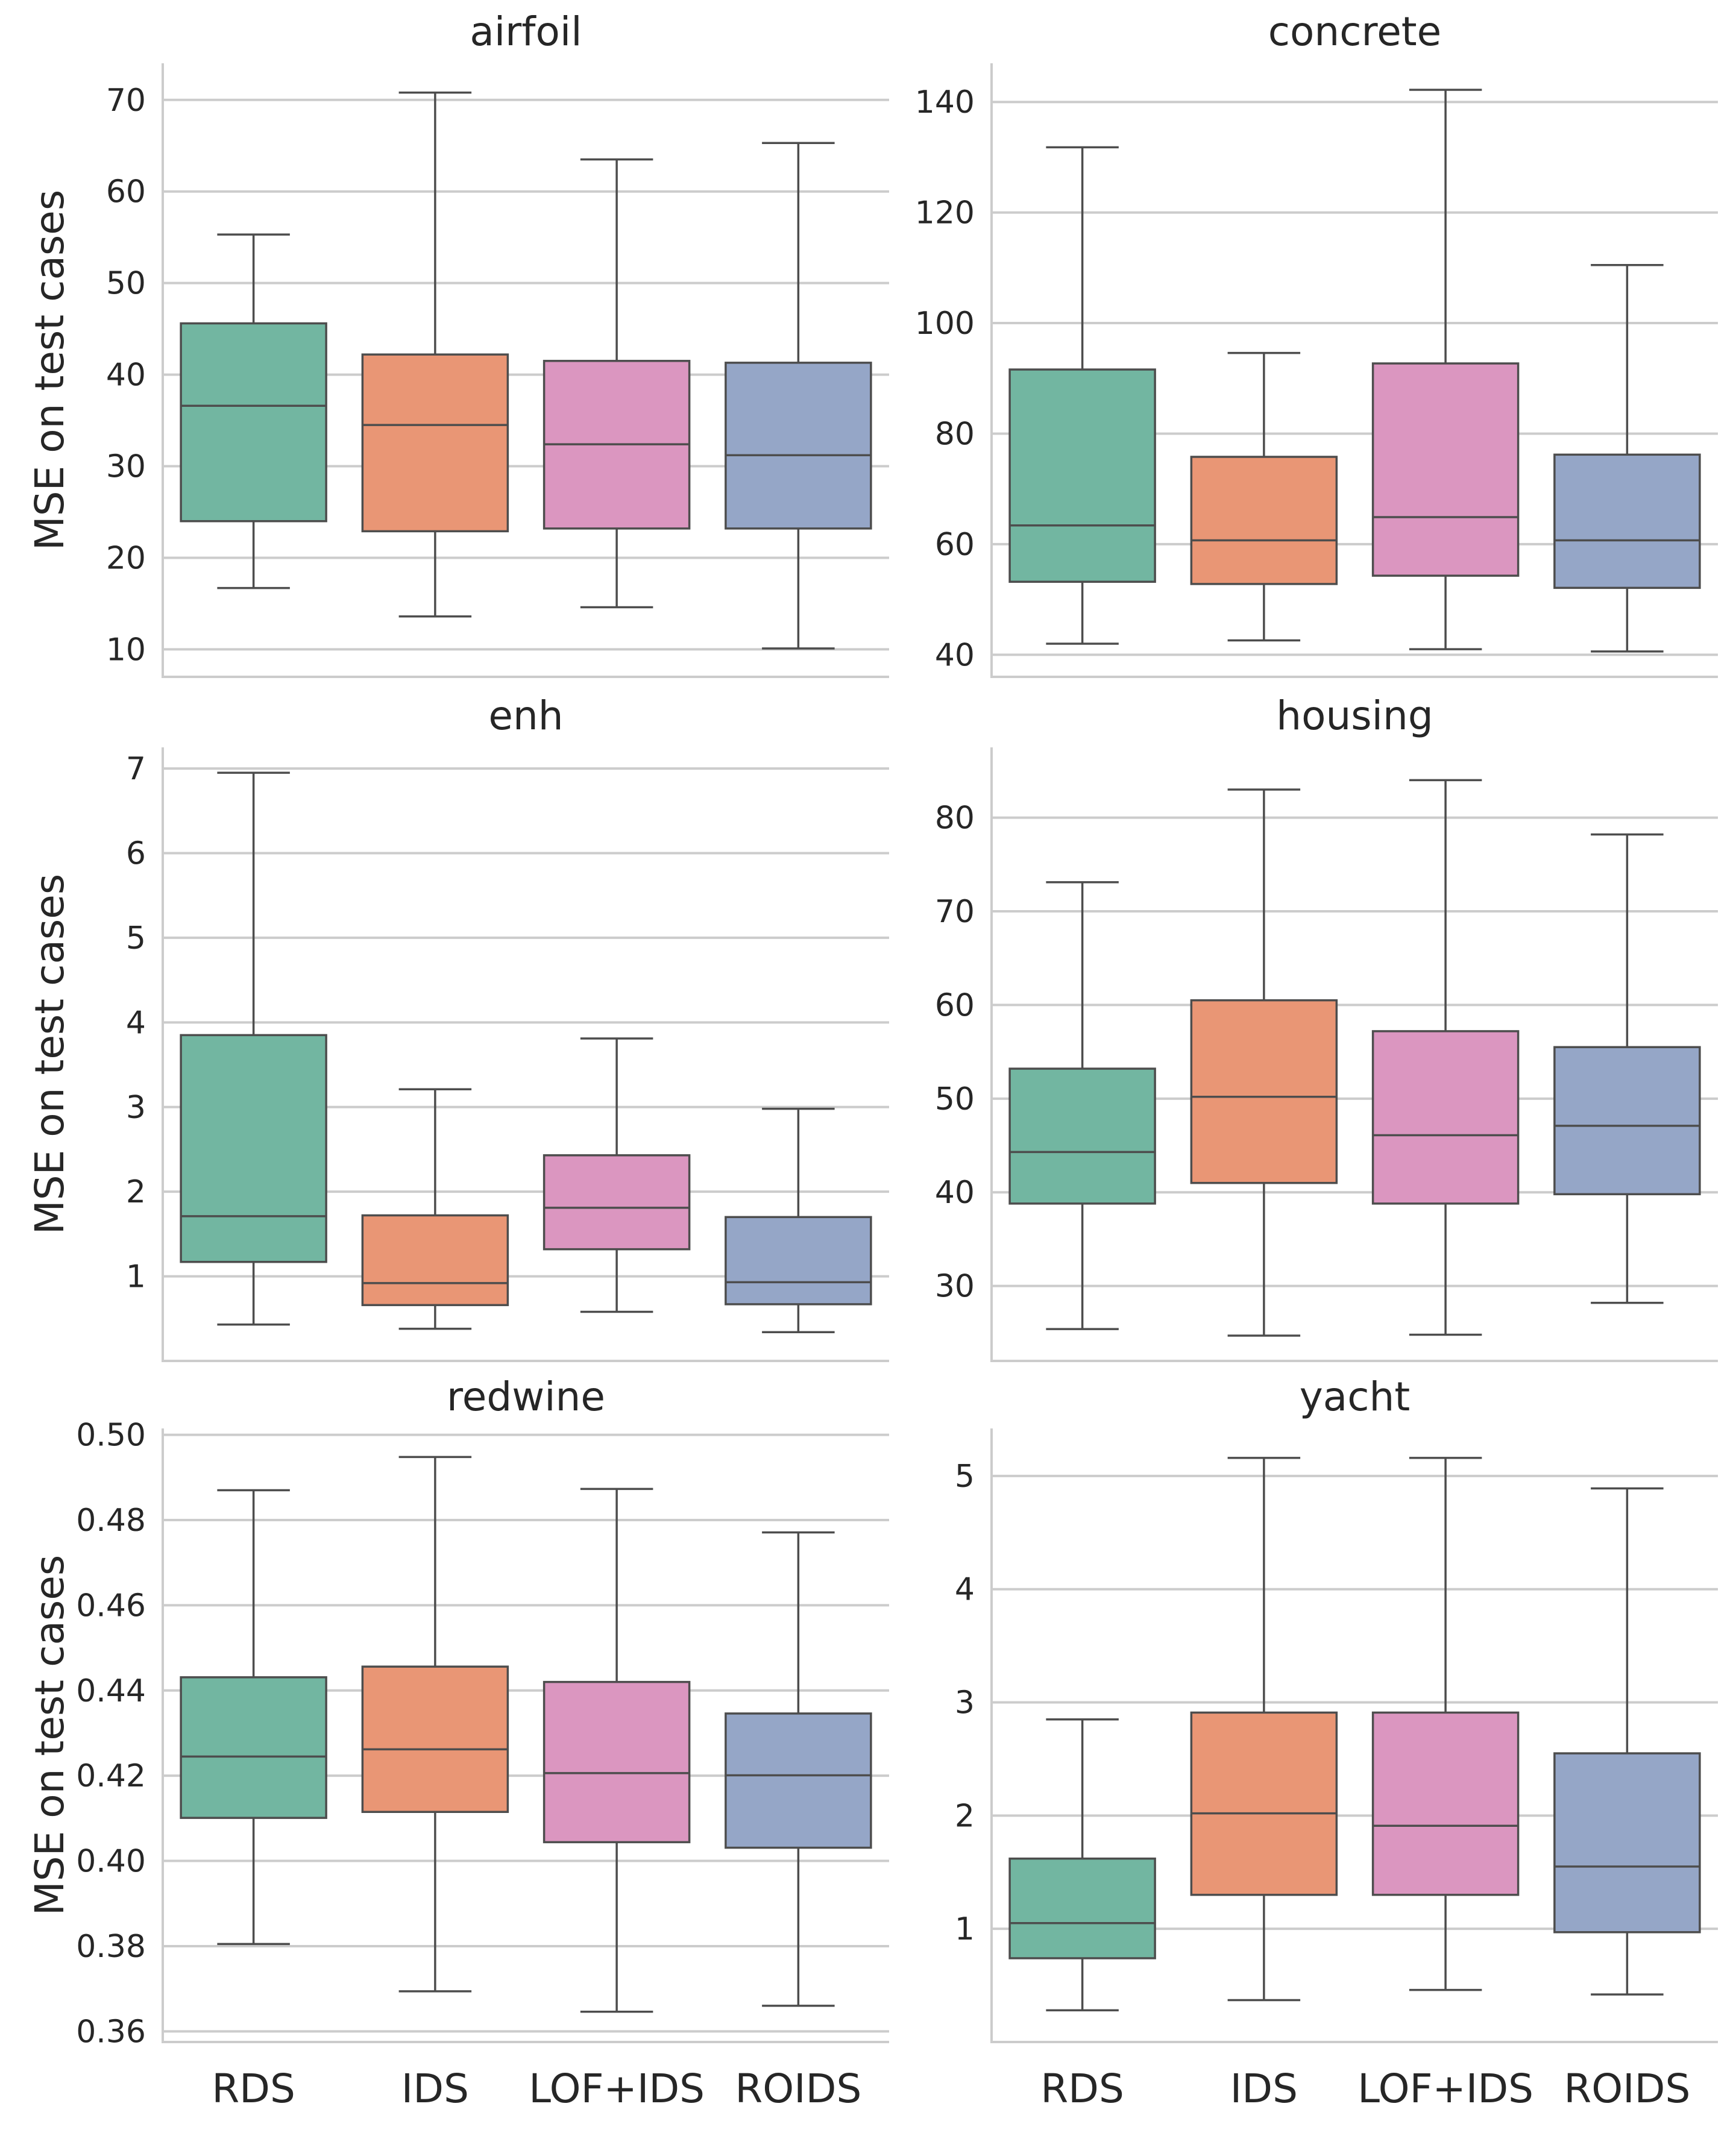  What do you see at coordinates (525, 716) in the screenshot?
I see `panel-title: enh` at bounding box center [525, 716].